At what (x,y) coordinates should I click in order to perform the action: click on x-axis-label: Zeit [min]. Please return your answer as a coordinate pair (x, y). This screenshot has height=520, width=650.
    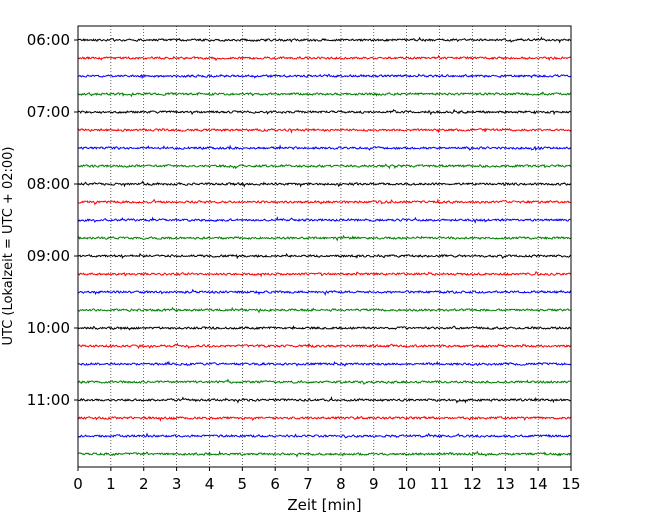
    Looking at the image, I should click on (324, 505).